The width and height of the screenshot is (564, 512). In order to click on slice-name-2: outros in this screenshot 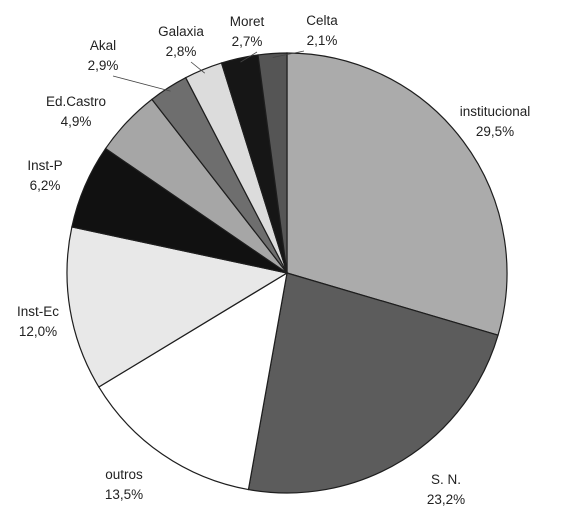, I will do `click(124, 474)`.